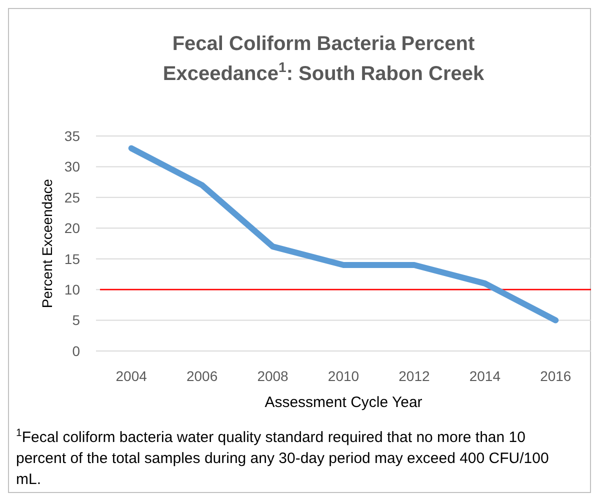 The width and height of the screenshot is (599, 501). What do you see at coordinates (202, 376) in the screenshot?
I see `x-tick-label: 2006` at bounding box center [202, 376].